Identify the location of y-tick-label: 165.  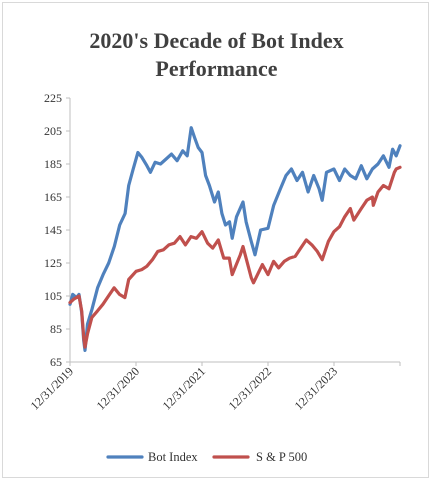
(53, 197).